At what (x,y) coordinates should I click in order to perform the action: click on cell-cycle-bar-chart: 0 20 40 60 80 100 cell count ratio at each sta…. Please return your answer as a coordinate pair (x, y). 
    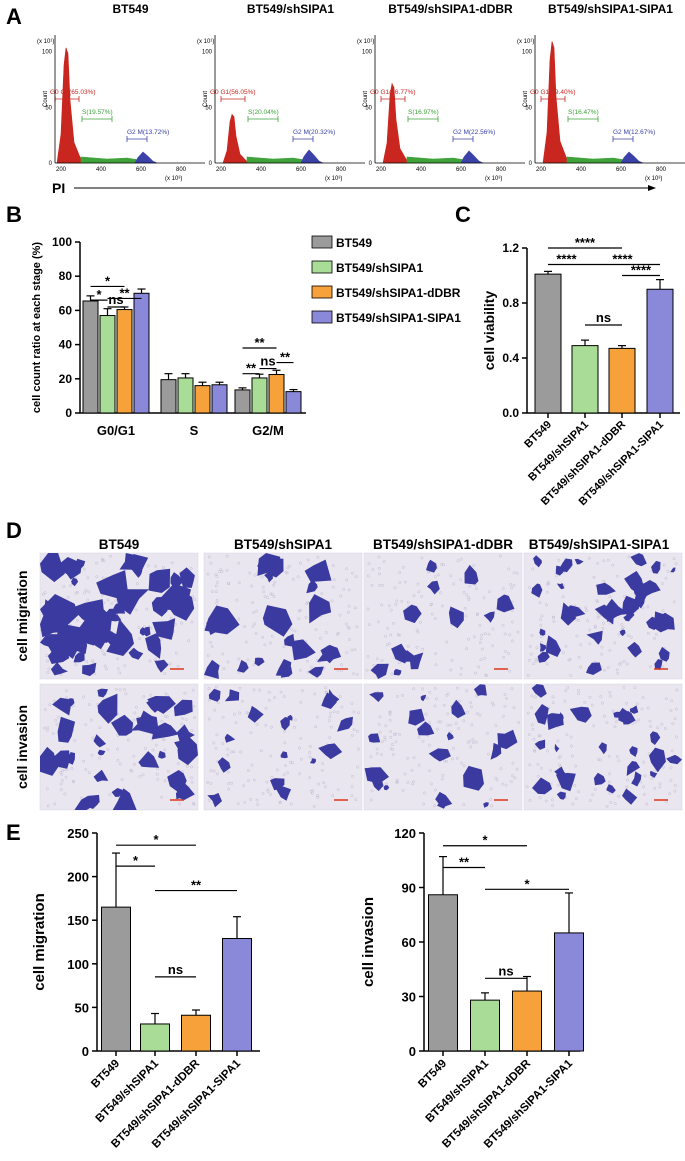
    Looking at the image, I should click on (246, 336).